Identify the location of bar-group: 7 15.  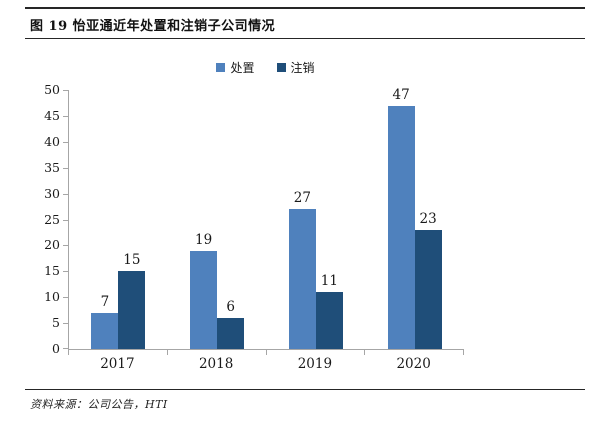
(118, 219).